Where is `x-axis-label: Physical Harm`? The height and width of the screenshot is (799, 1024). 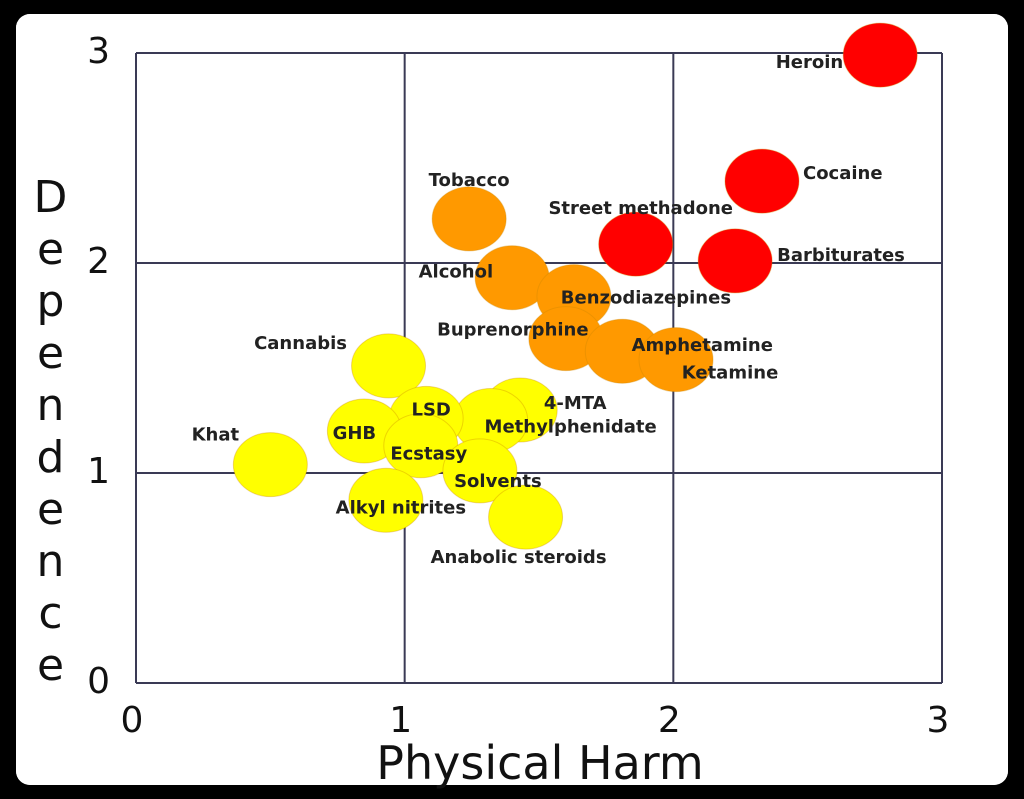
x-axis-label: Physical Harm is located at coordinates (540, 763).